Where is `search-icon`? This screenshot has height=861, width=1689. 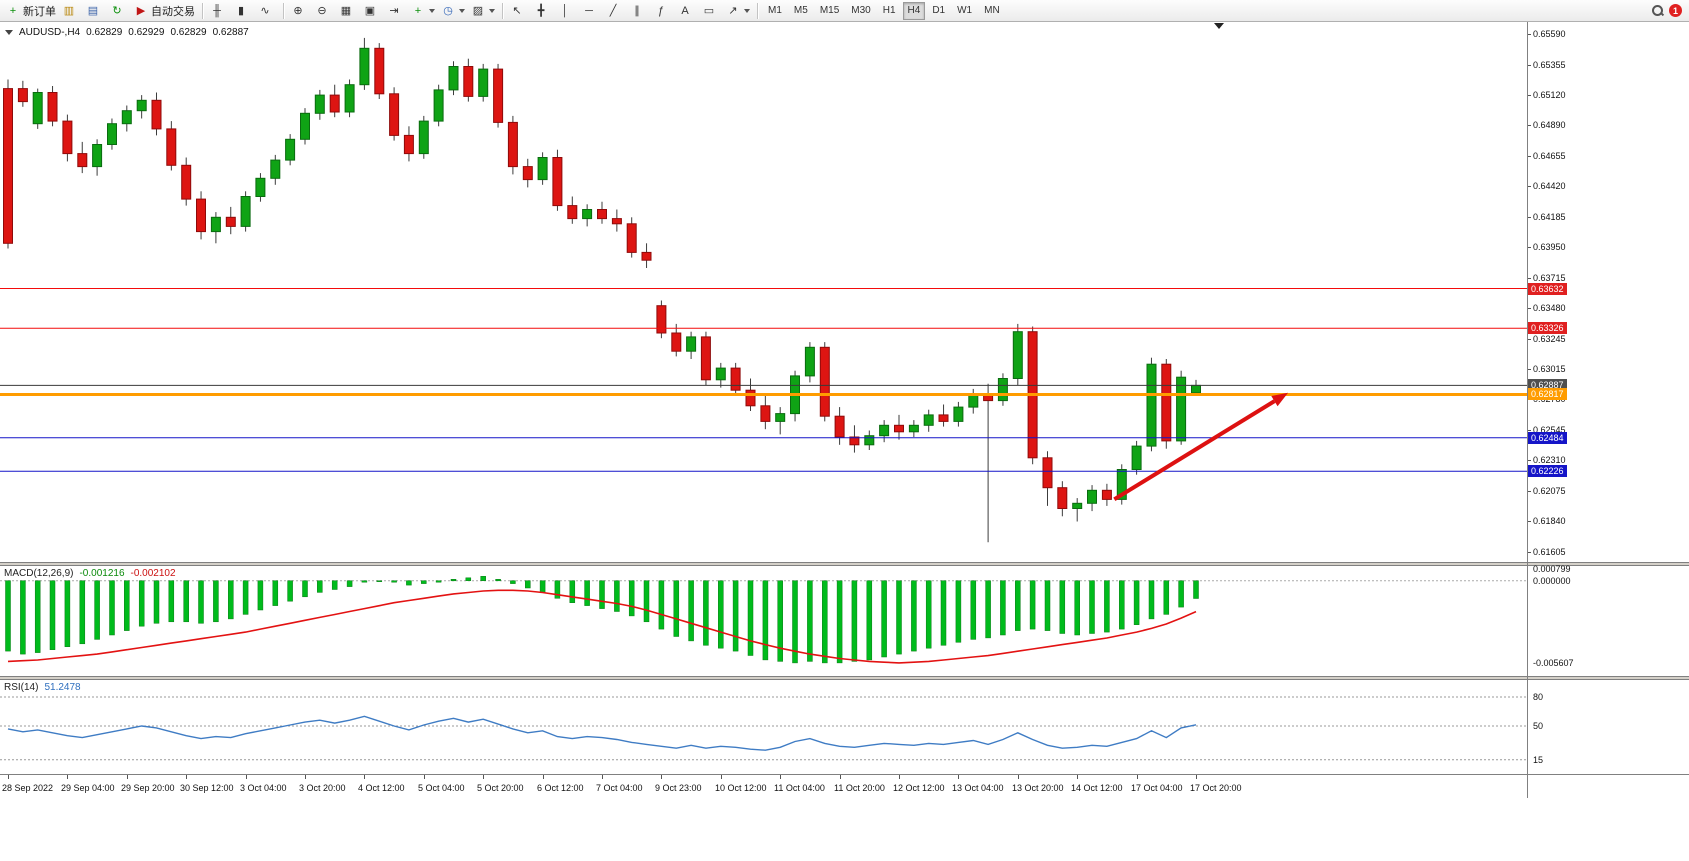
search-icon is located at coordinates (1657, 10).